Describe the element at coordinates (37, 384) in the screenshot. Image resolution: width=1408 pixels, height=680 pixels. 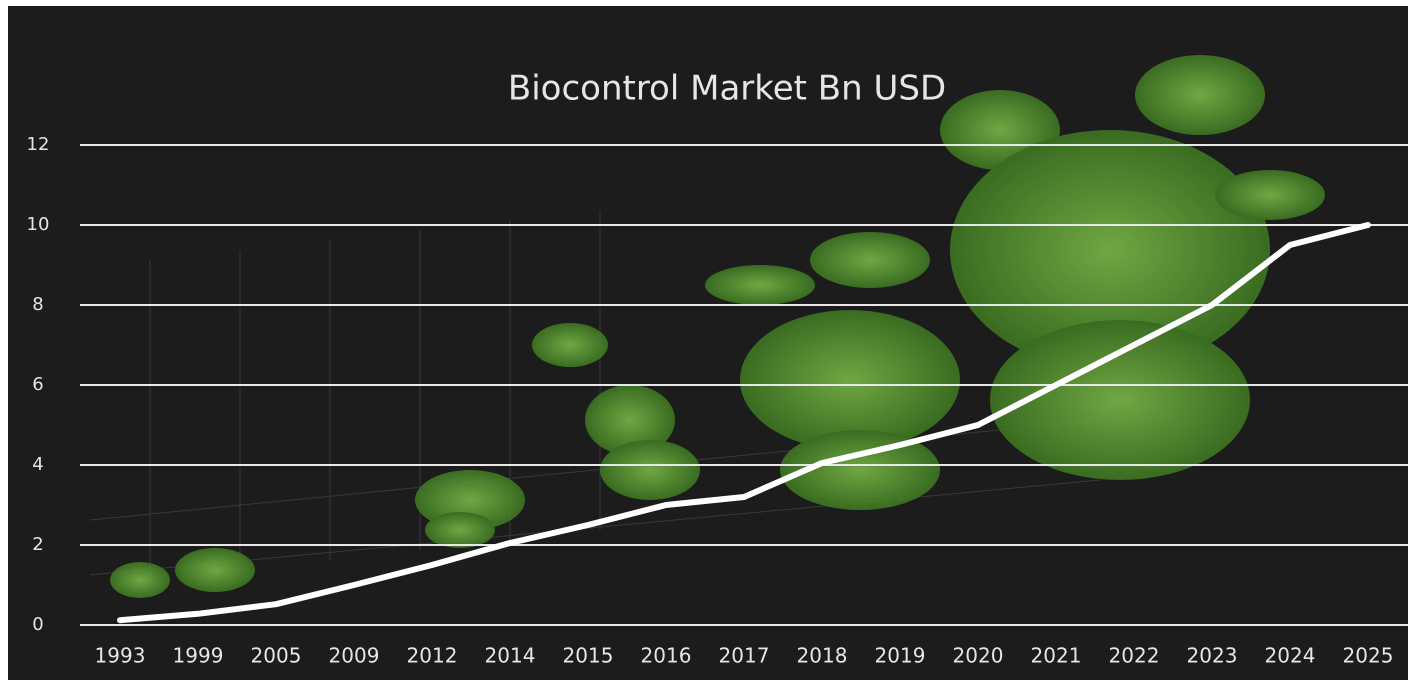
I see `y-tick-label: 6` at that location.